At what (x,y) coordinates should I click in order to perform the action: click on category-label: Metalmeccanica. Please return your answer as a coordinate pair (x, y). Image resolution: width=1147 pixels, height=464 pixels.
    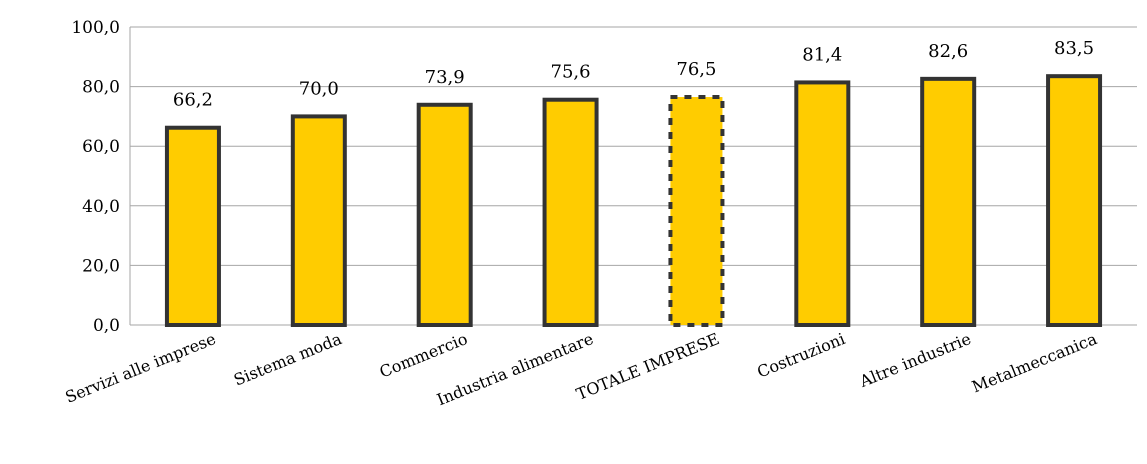
    Looking at the image, I should click on (1034, 363).